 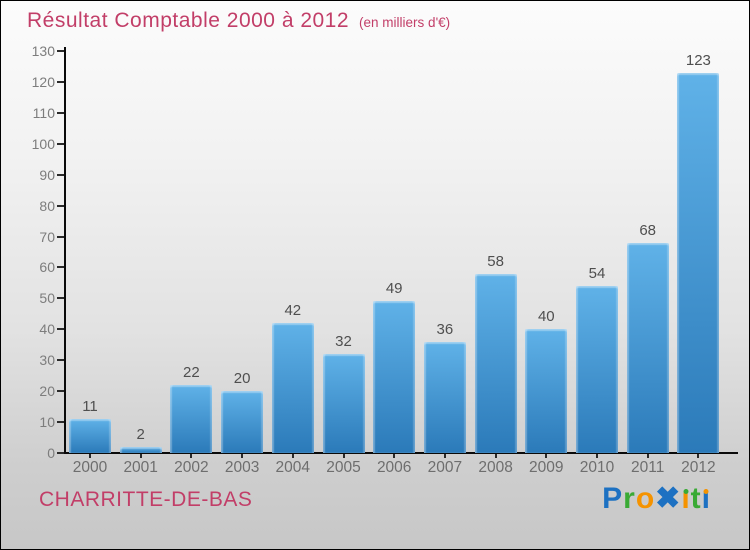 What do you see at coordinates (645, 498) in the screenshot?
I see `logo-letter: o` at bounding box center [645, 498].